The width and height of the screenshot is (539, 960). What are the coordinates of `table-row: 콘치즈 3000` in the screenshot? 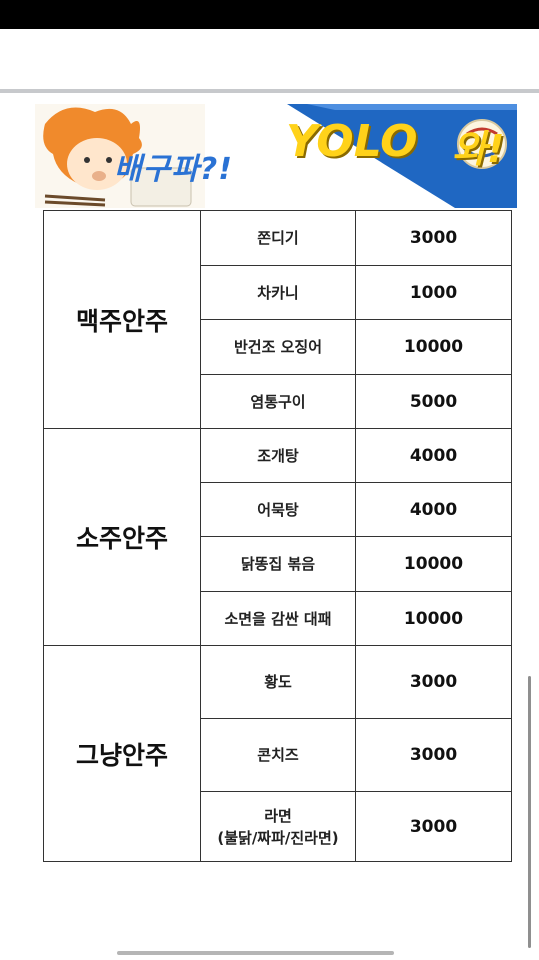 It's located at (278, 755).